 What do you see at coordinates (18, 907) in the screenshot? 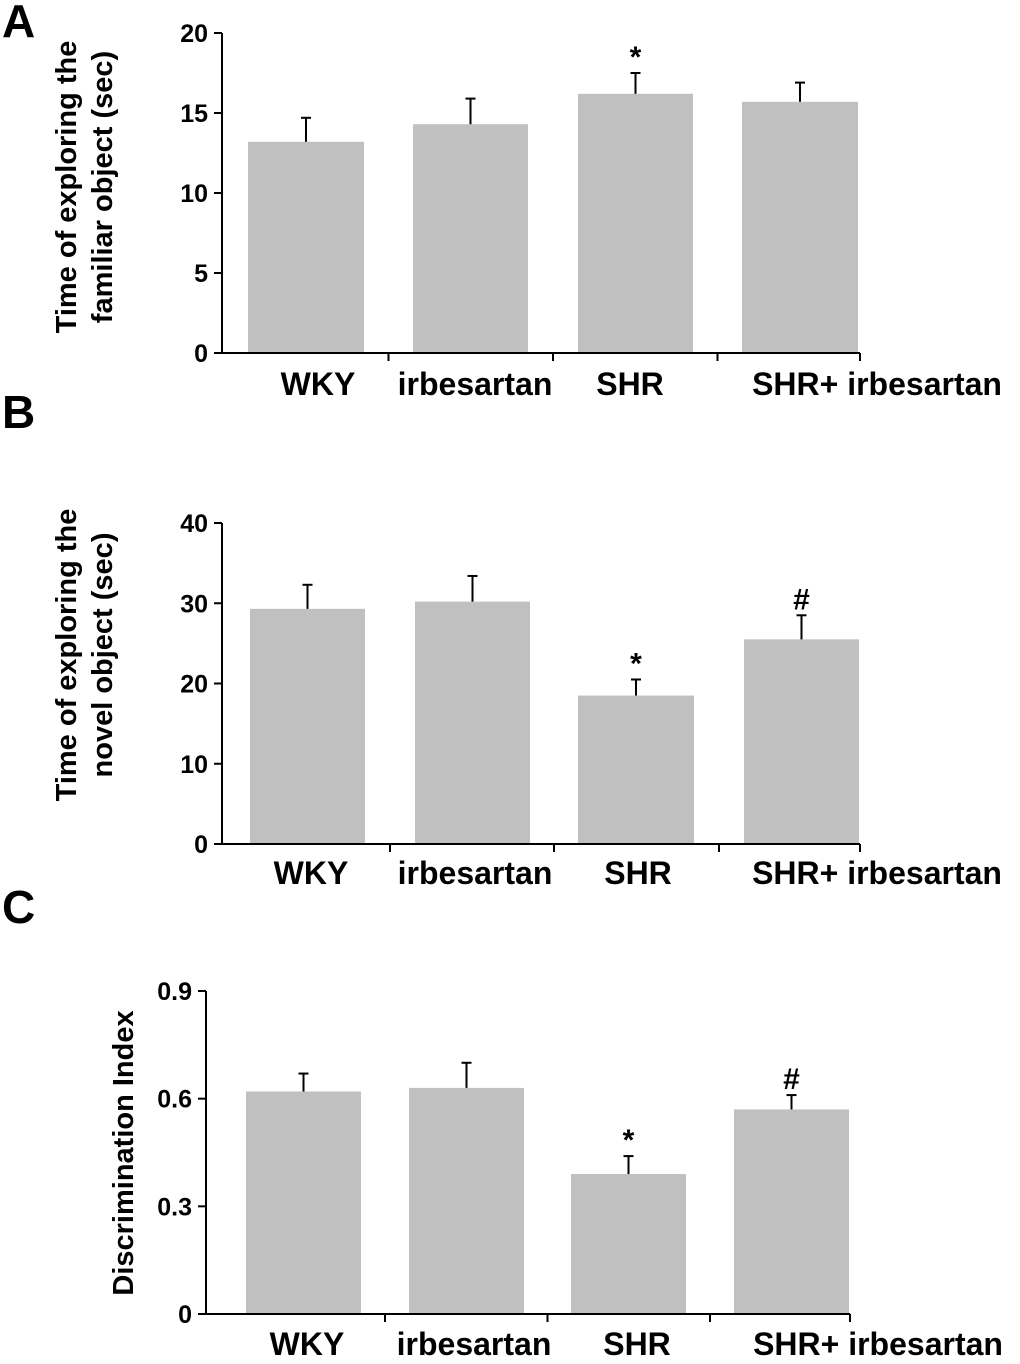
I see `panel-letter: C` at bounding box center [18, 907].